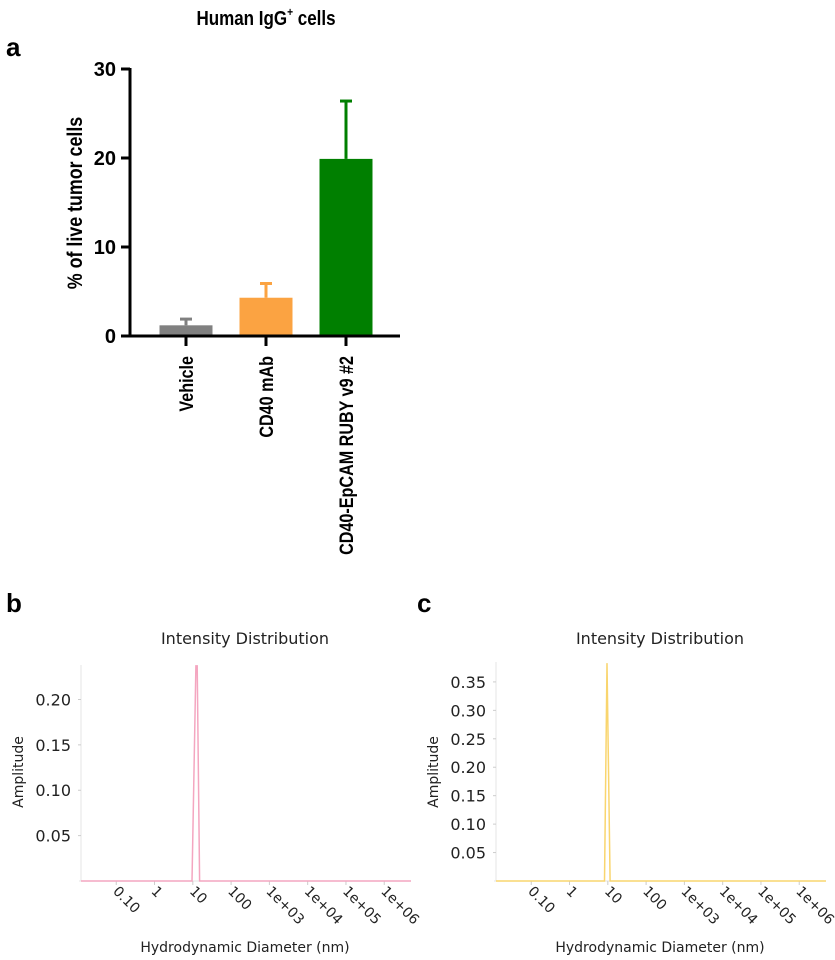 Image resolution: width=835 pixels, height=960 pixels. What do you see at coordinates (244, 948) in the screenshot?
I see `chart-b-xlabel: Hydrodynamic Diameter (nm)` at bounding box center [244, 948].